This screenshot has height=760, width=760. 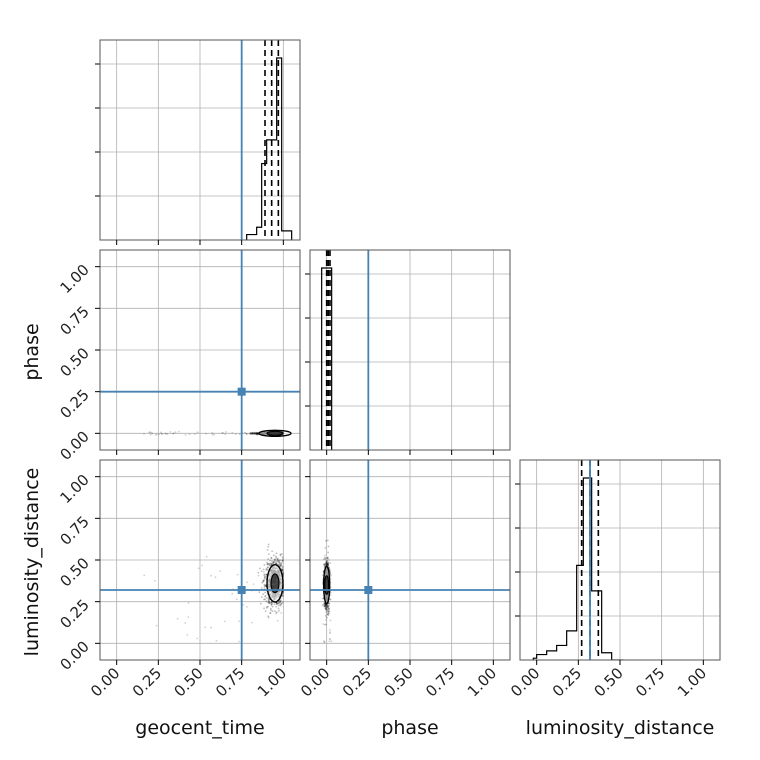 What do you see at coordinates (650, 682) in the screenshot?
I see `x-tick-label: 0.75` at bounding box center [650, 682].